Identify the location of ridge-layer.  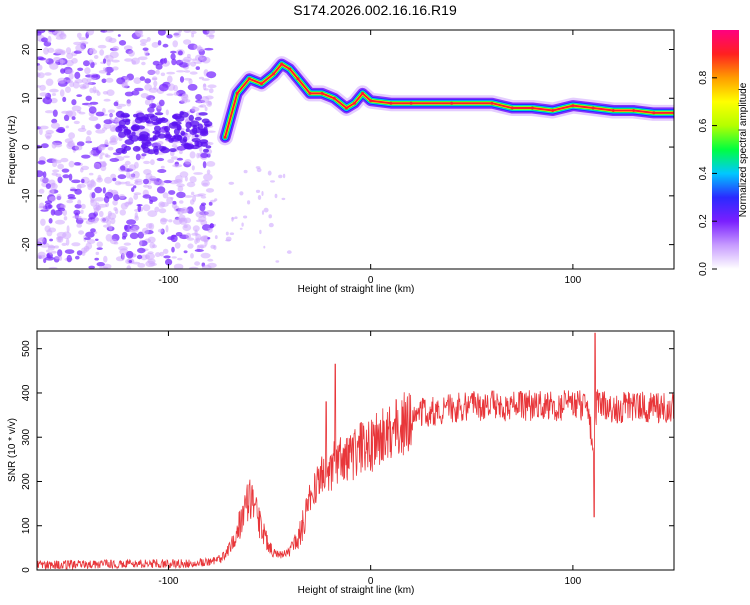
(449, 101).